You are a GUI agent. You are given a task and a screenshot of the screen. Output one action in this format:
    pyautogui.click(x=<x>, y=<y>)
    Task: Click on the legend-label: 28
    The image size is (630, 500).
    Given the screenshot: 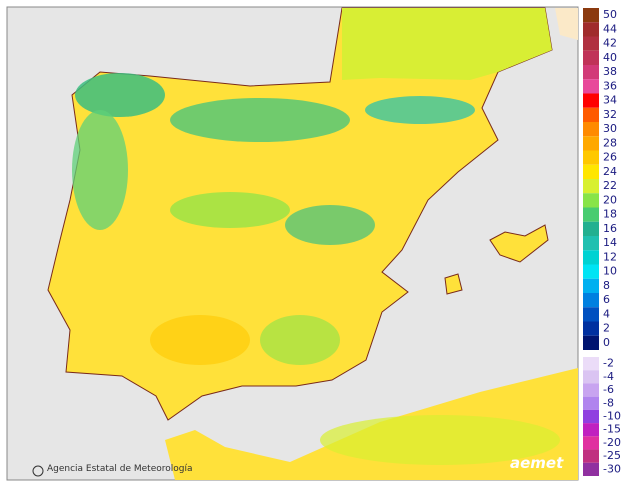 What is the action you would take?
    pyautogui.click(x=610, y=142)
    